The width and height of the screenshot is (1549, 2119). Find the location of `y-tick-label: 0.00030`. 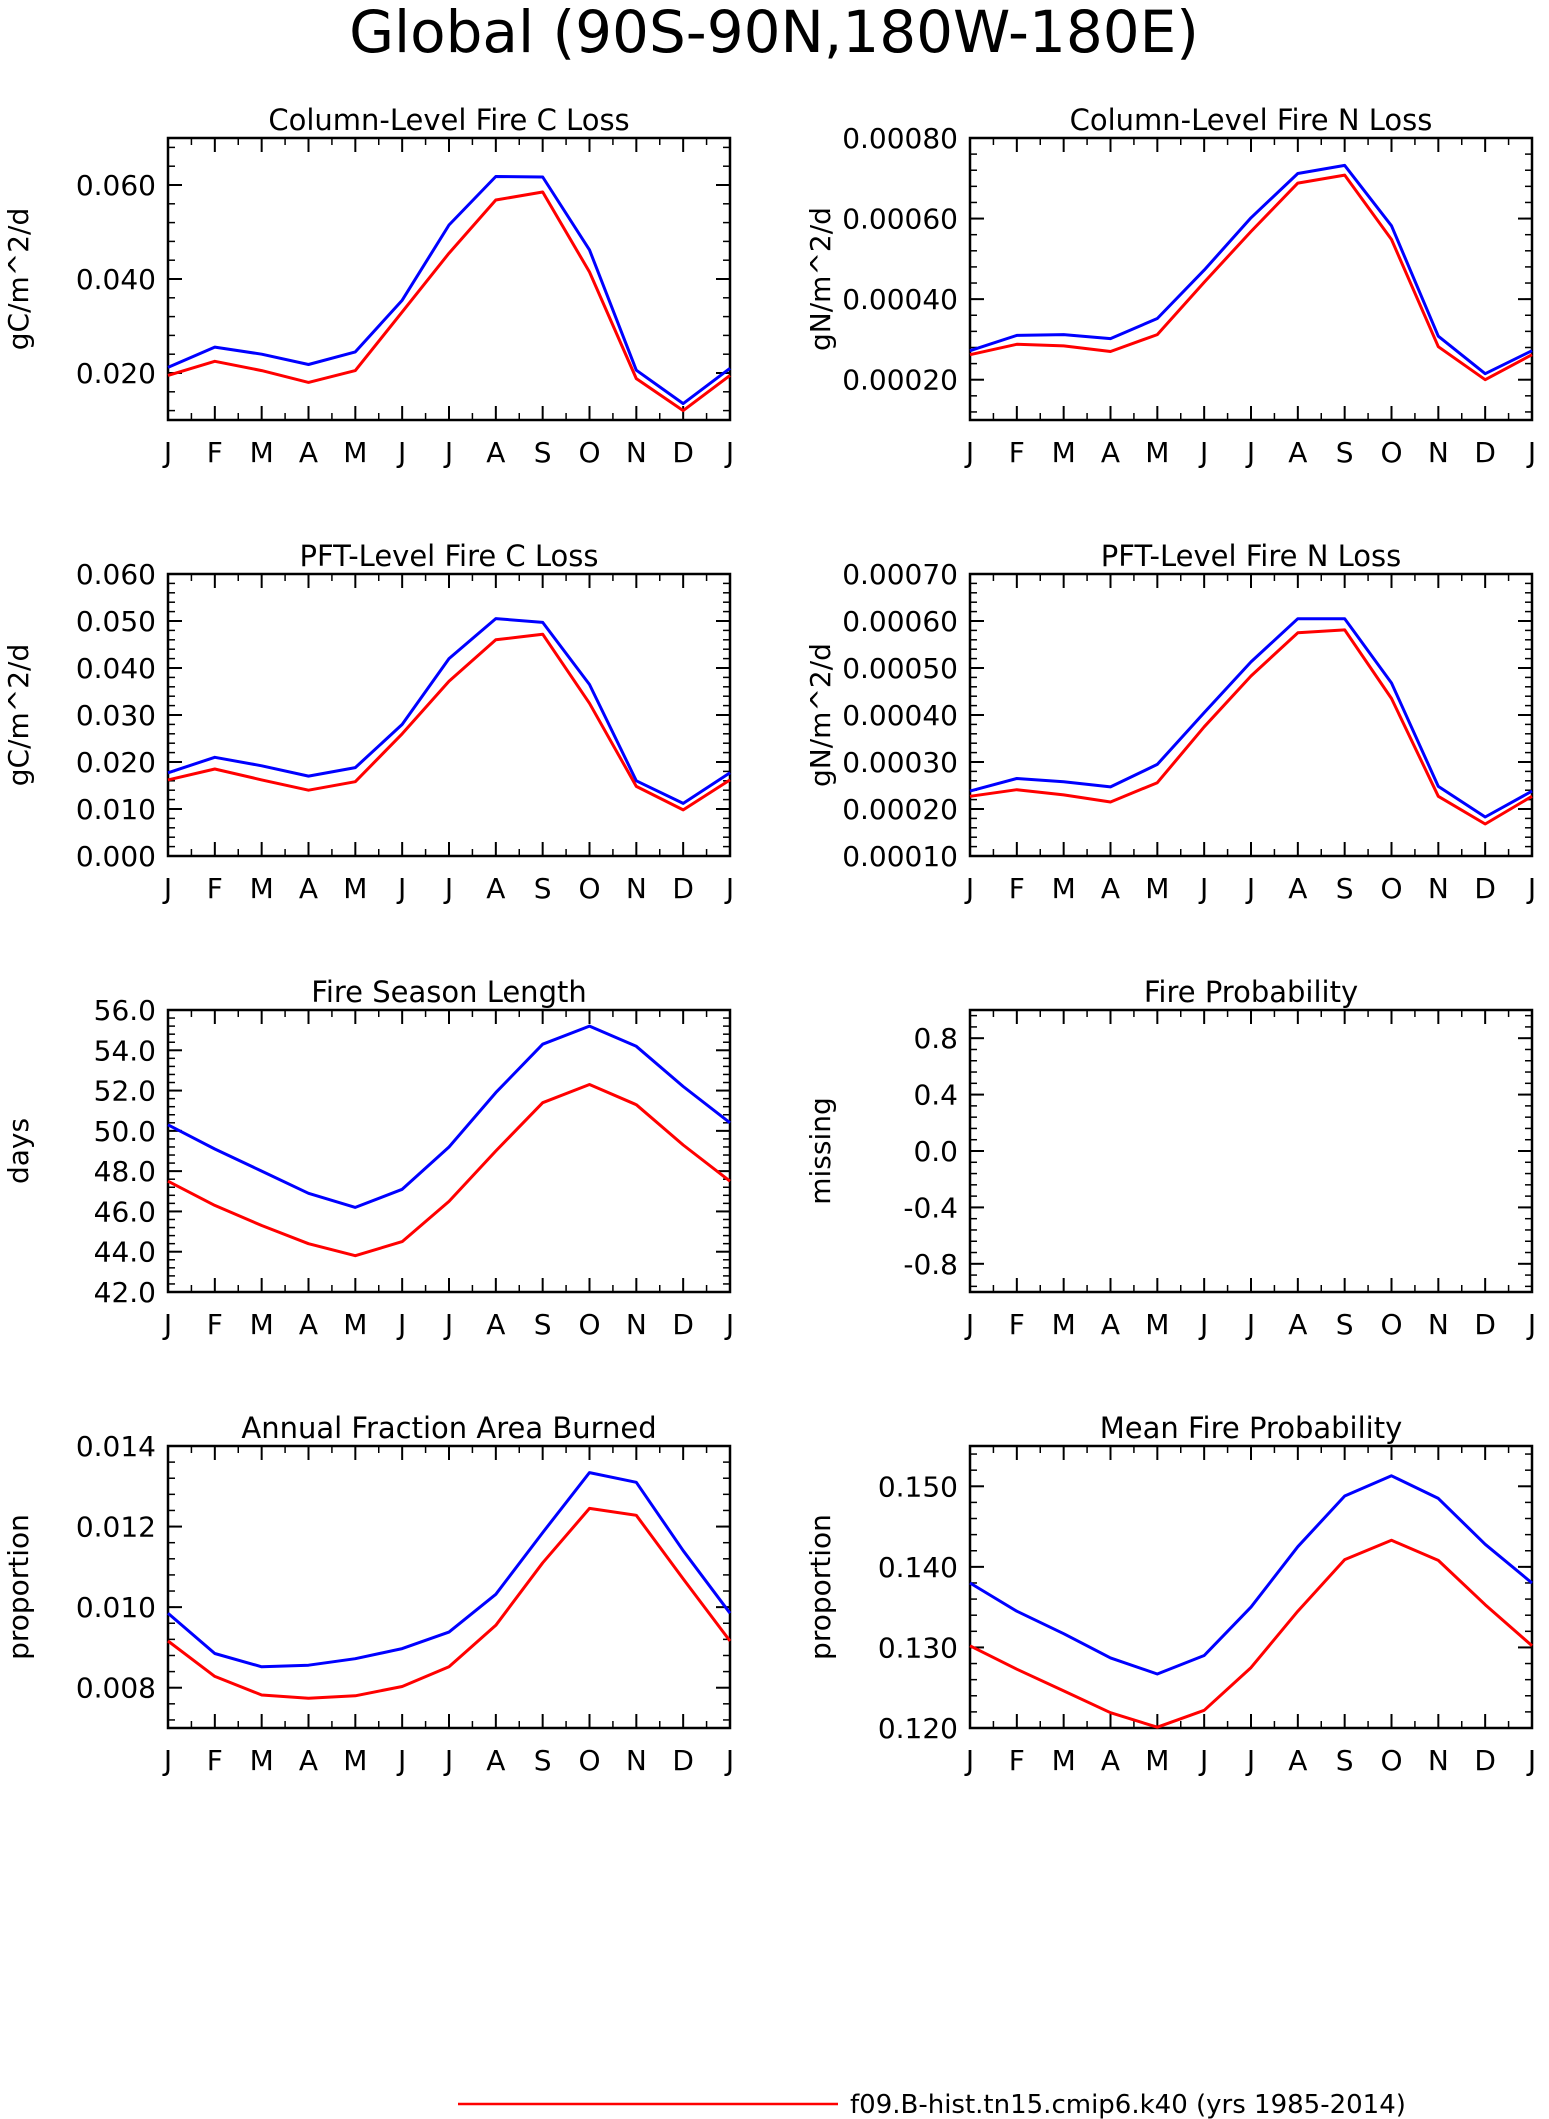

y-tick-label: 0.00030 is located at coordinates (900, 762).